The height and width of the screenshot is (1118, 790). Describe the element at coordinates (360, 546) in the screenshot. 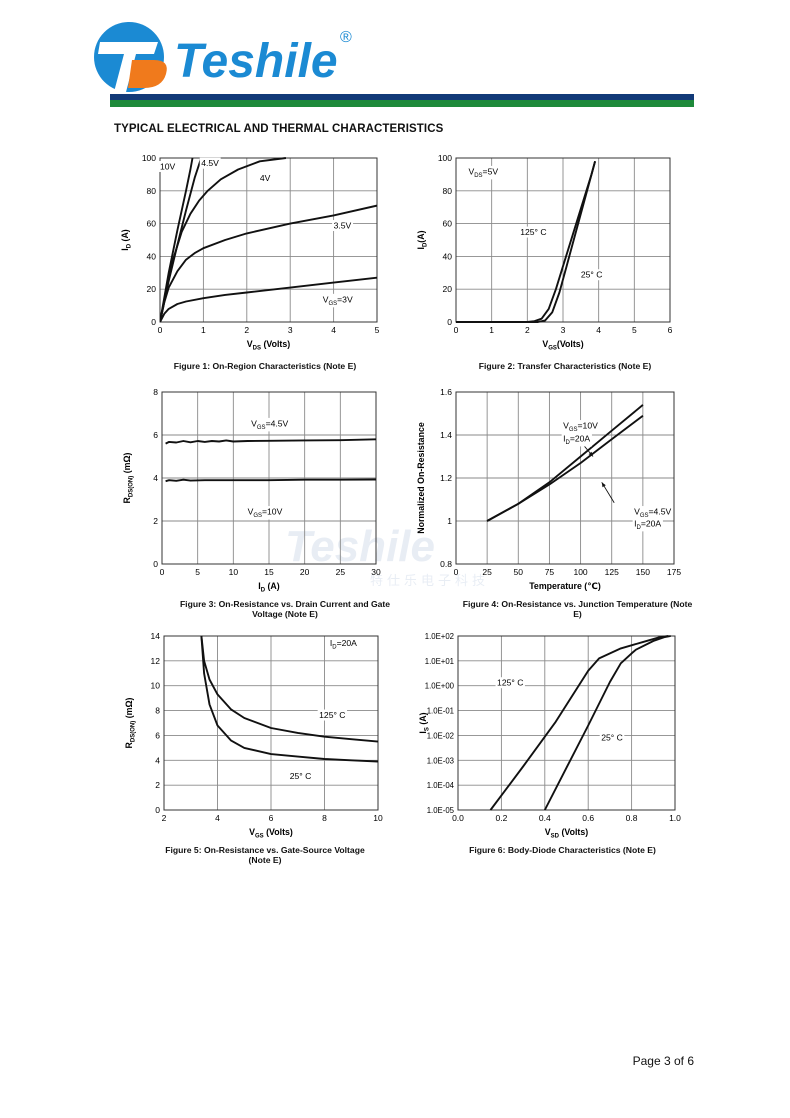

I see `watermark-text: Teshile` at that location.